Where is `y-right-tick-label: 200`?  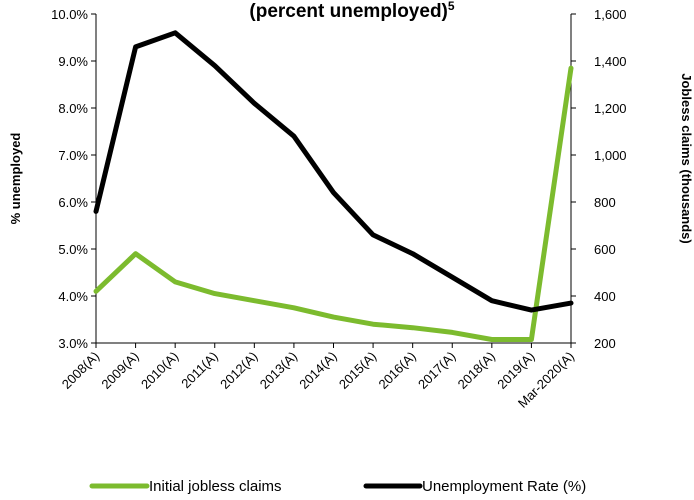 y-right-tick-label: 200 is located at coordinates (605, 343).